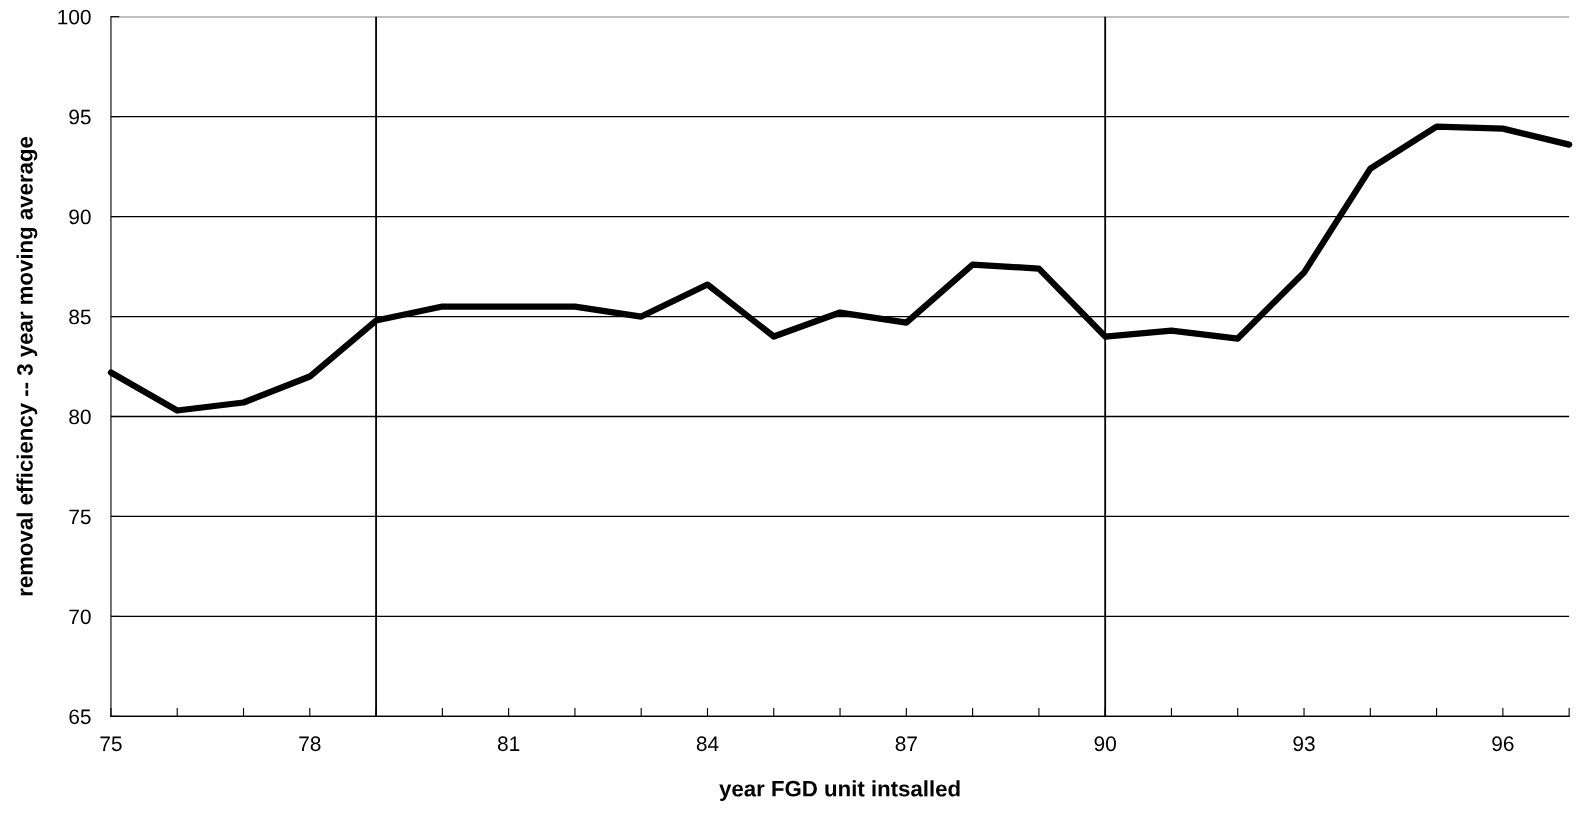 This screenshot has width=1585, height=833. I want to click on x-tick-label: 84, so click(707, 744).